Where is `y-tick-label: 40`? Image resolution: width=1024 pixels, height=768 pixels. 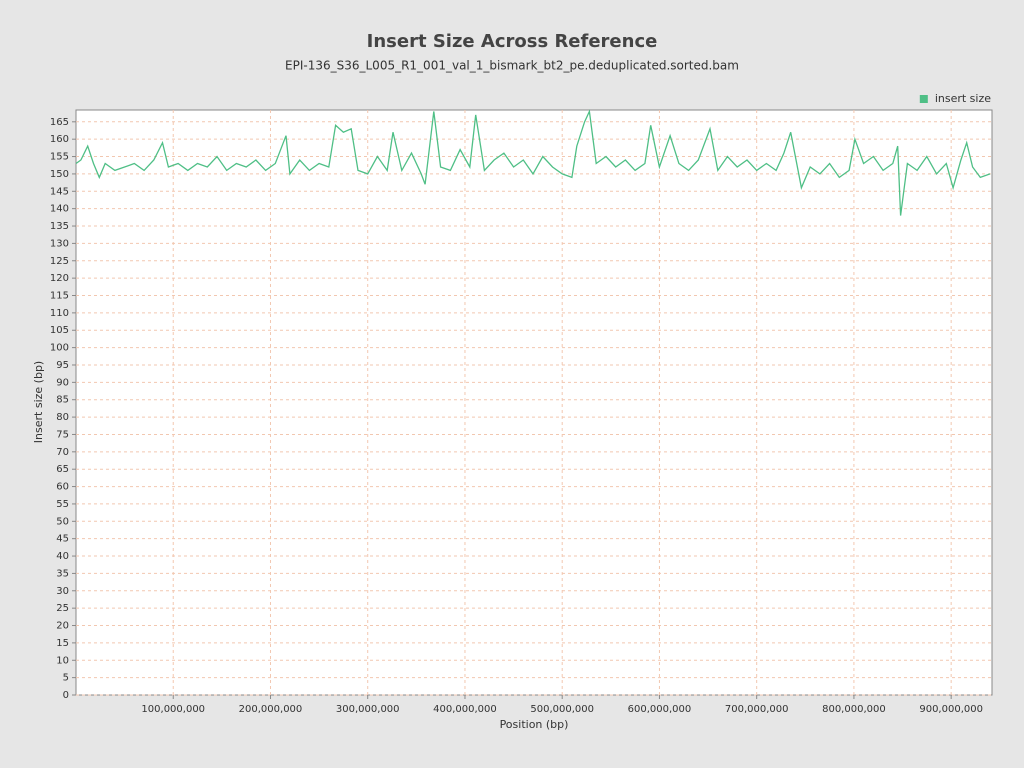
y-tick-label: 40 is located at coordinates (62, 556).